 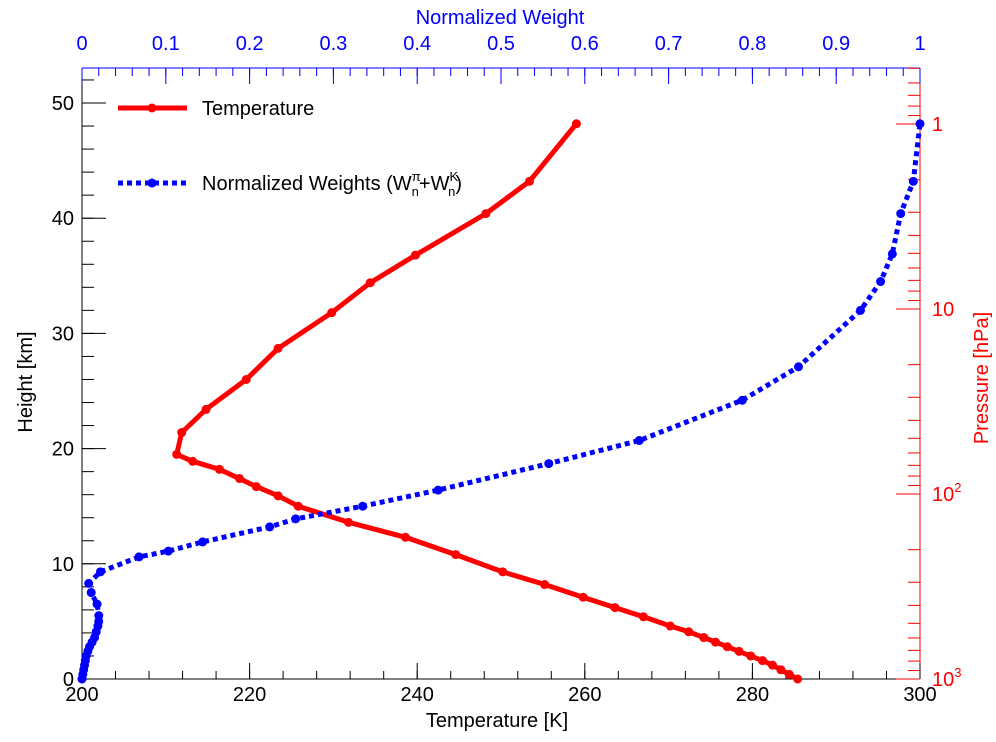 I want to click on legend-weights-label-a: Normalized Weights (W, so click(x=307, y=184).